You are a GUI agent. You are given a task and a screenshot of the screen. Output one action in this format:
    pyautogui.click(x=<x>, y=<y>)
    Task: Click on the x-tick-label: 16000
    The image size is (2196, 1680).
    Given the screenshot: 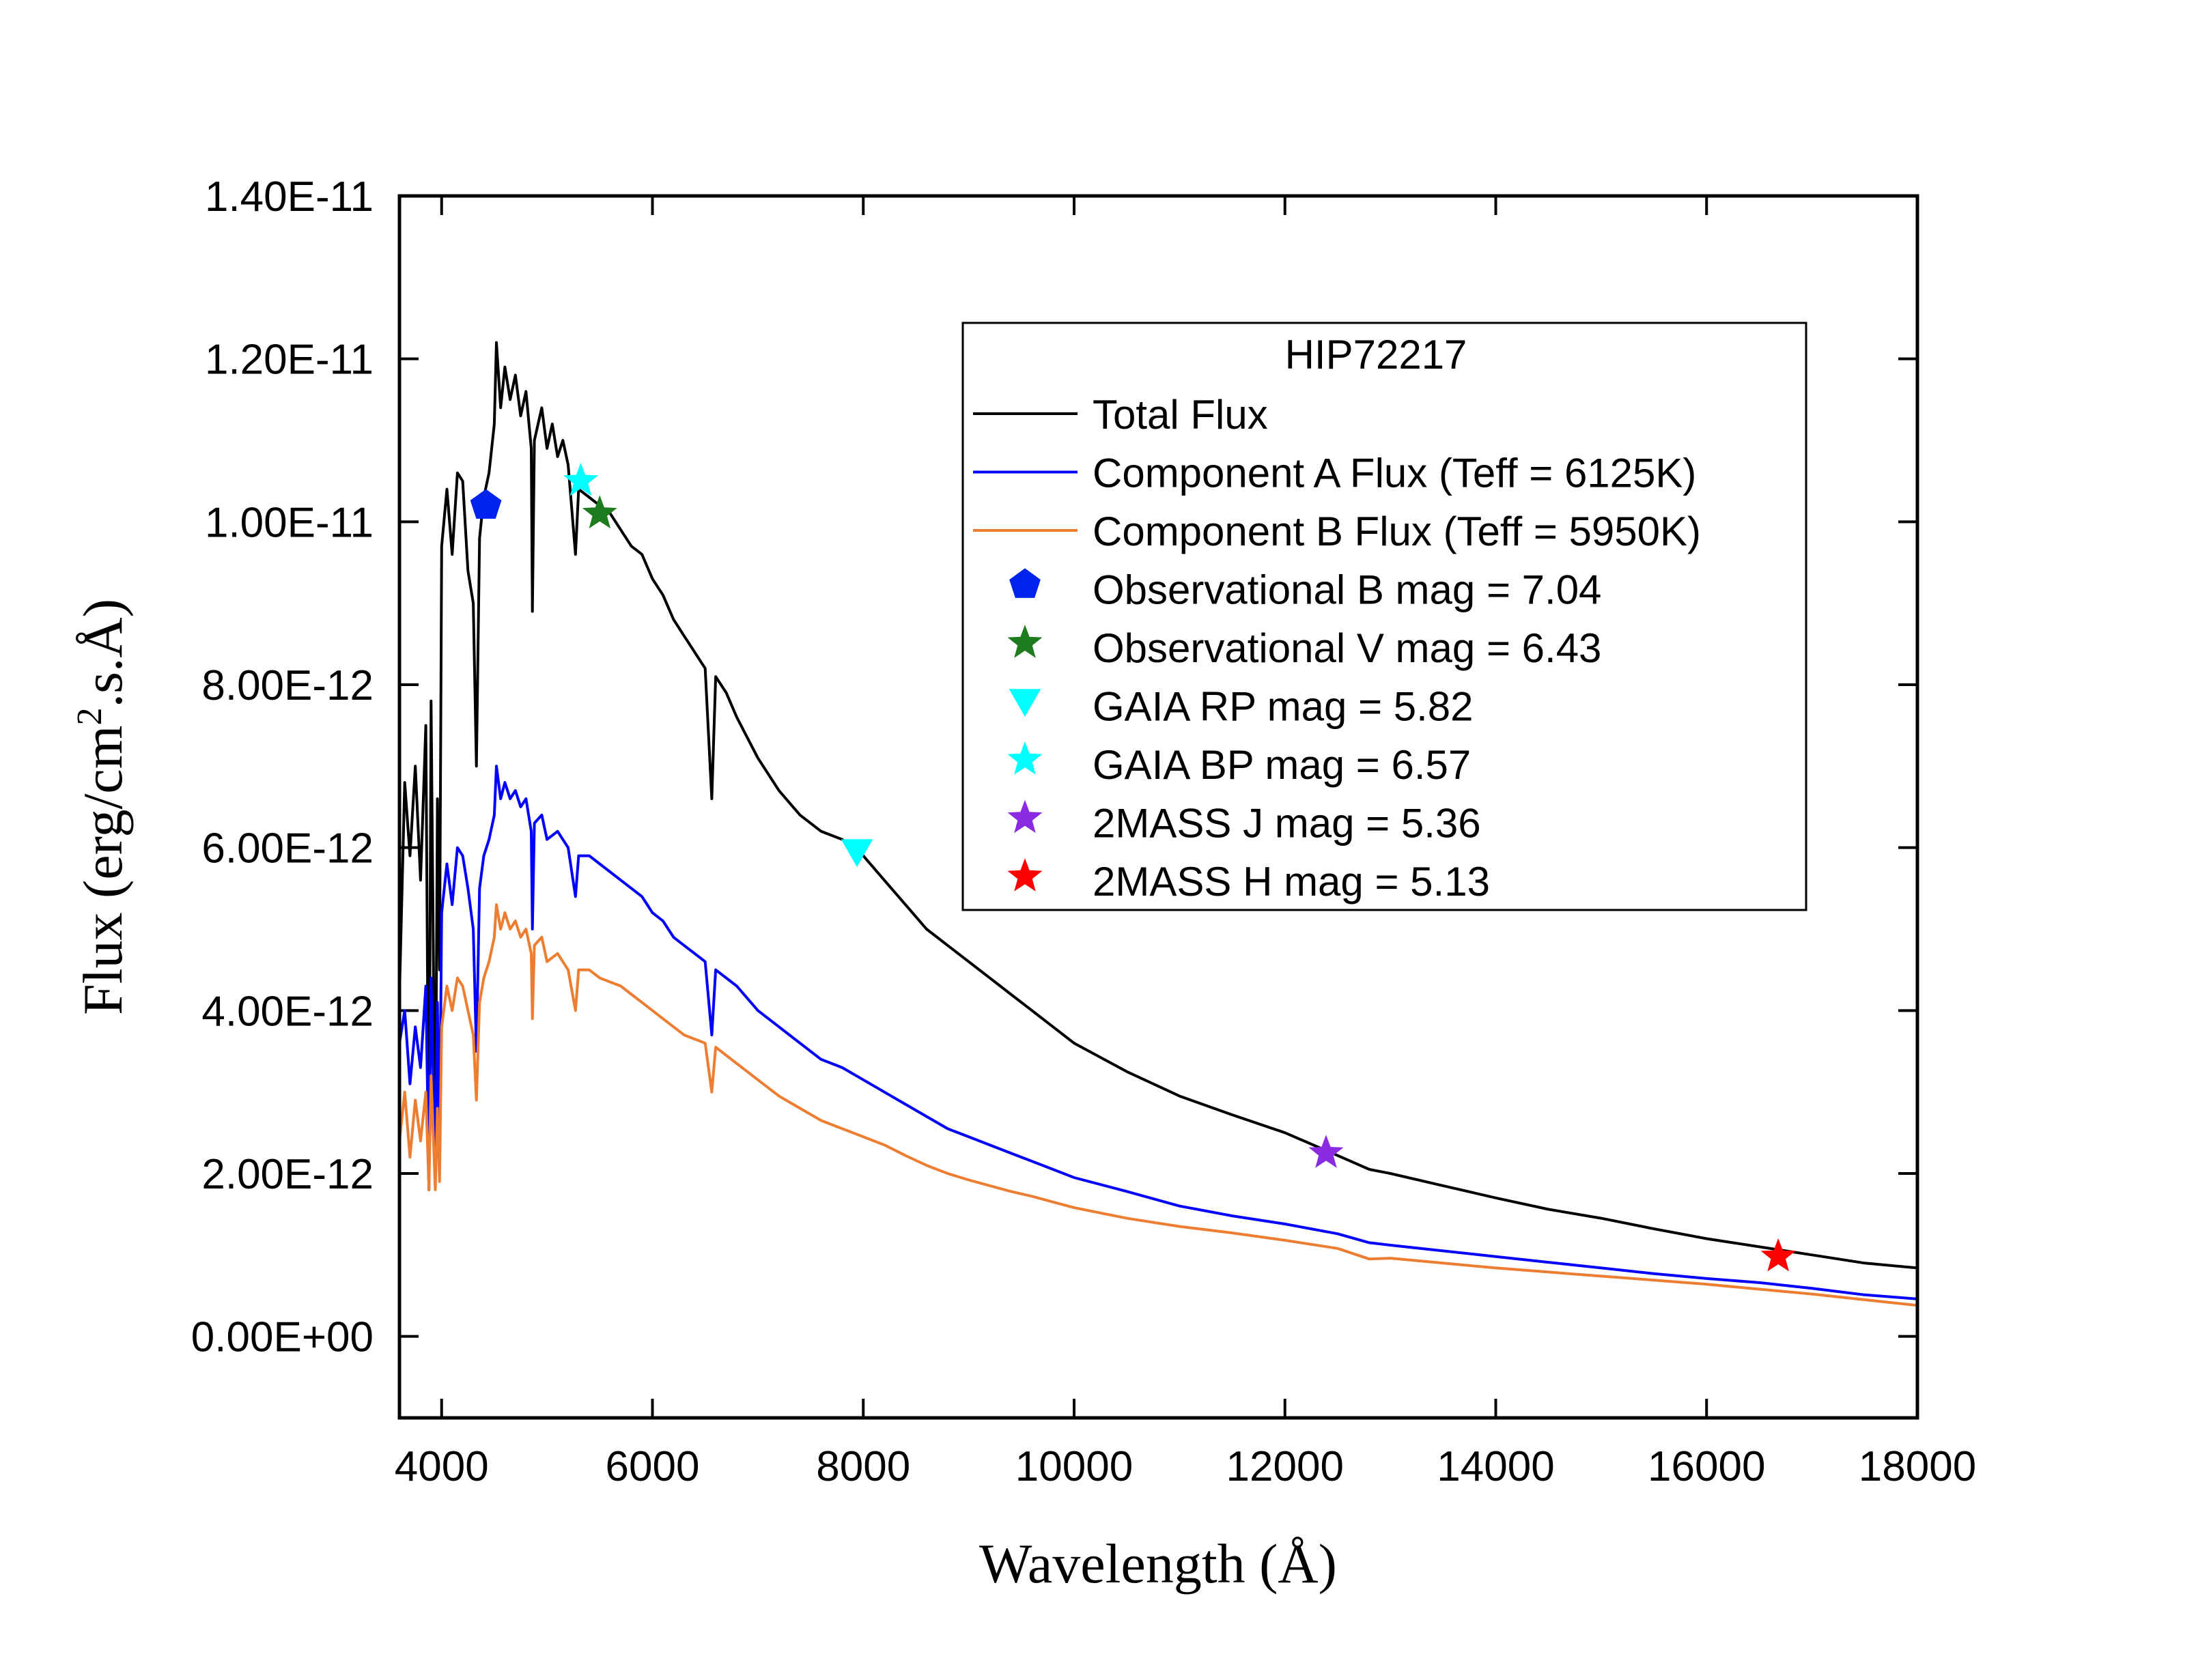 What is the action you would take?
    pyautogui.click(x=1707, y=1466)
    